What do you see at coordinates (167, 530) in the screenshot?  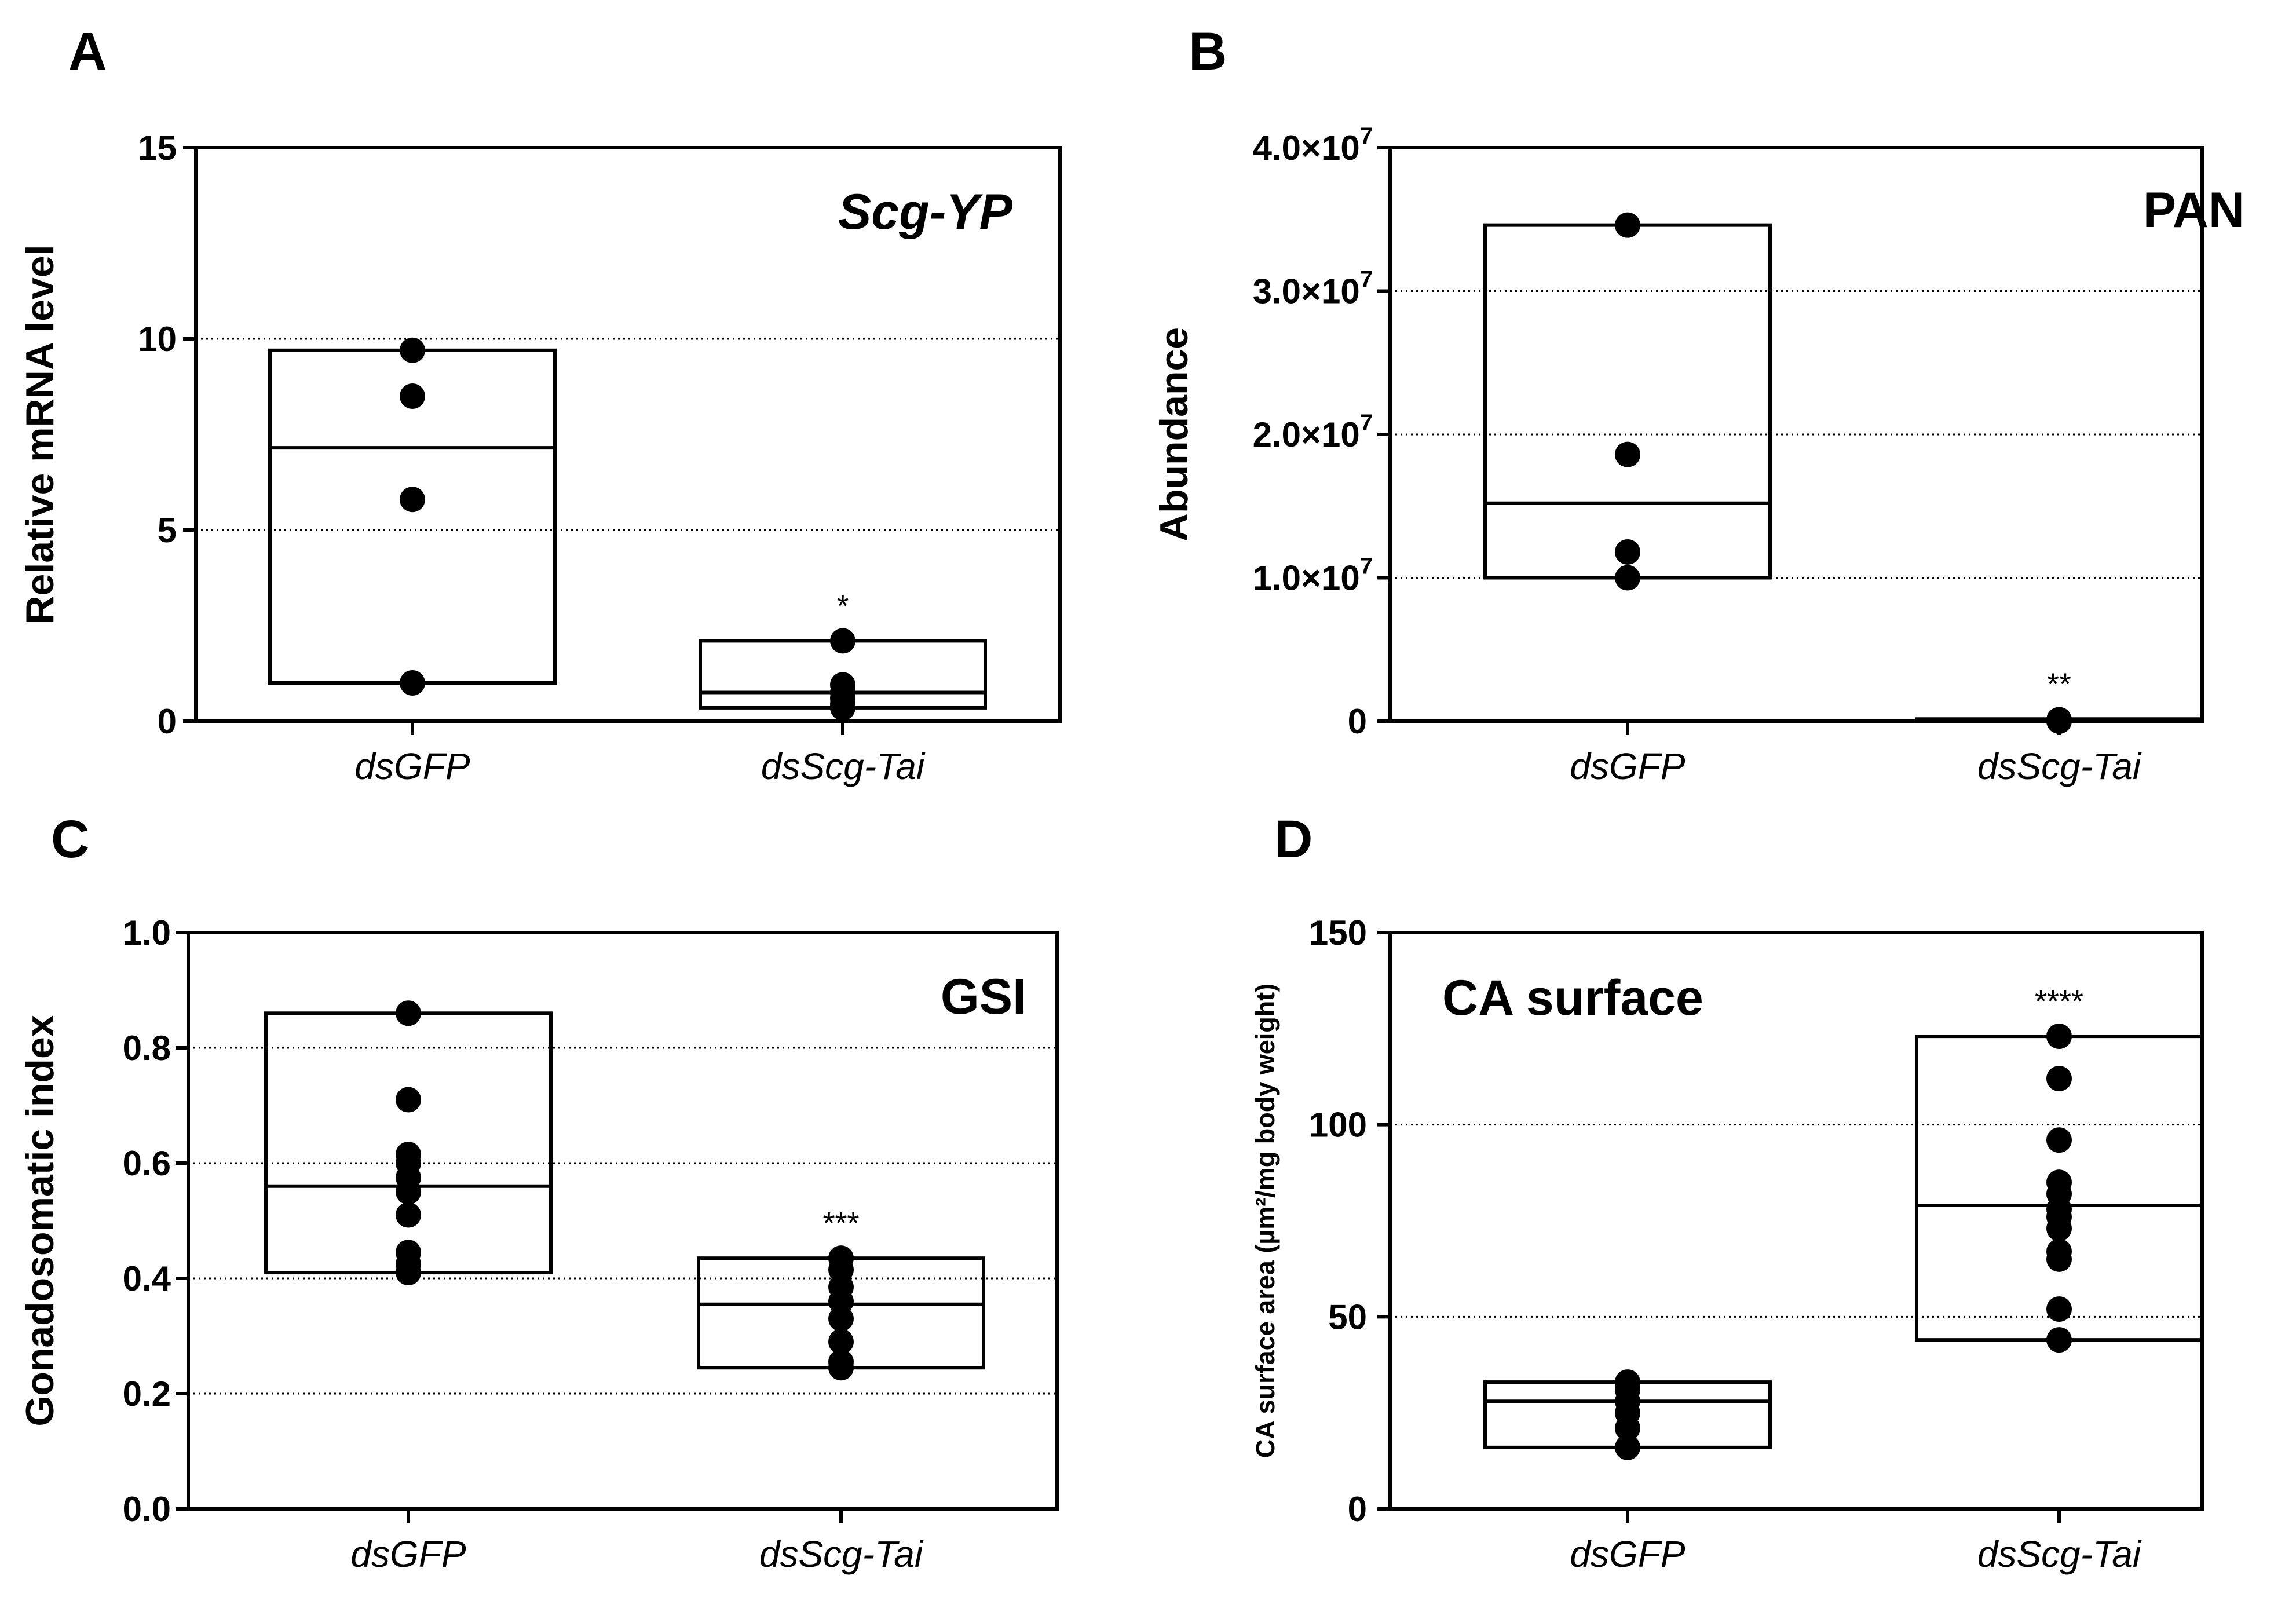 I see `y-tick-label: 5` at bounding box center [167, 530].